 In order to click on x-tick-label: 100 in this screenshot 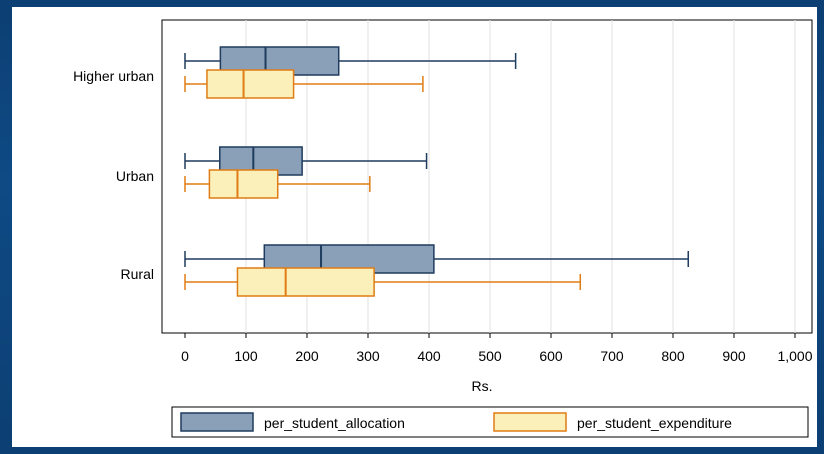, I will do `click(246, 356)`.